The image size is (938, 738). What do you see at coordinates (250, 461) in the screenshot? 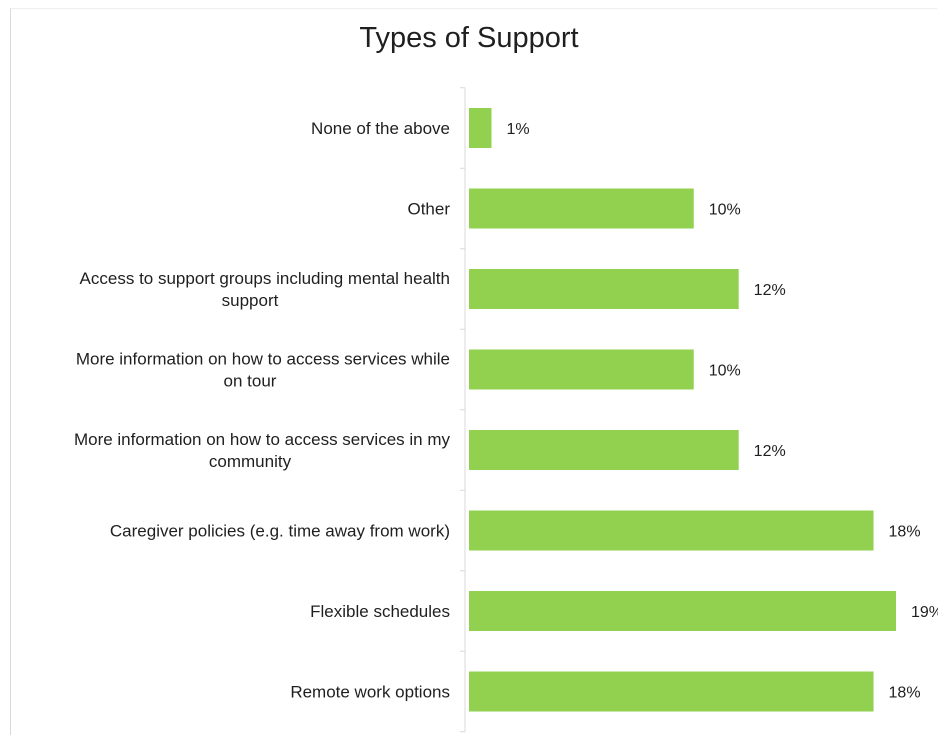
I see `category-label: community` at bounding box center [250, 461].